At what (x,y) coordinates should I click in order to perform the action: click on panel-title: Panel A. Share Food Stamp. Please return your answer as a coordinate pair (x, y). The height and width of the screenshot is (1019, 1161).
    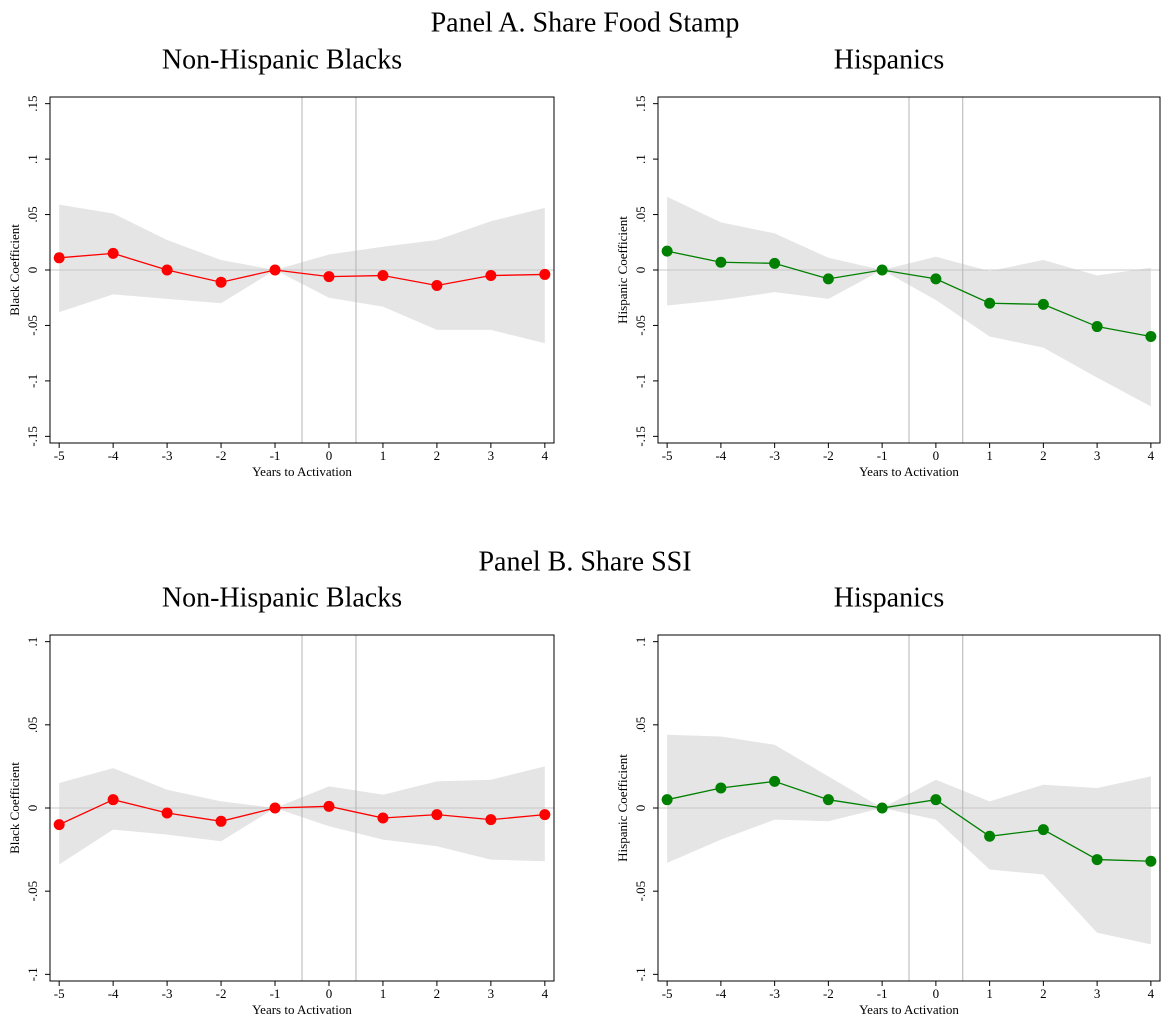
    Looking at the image, I should click on (585, 22).